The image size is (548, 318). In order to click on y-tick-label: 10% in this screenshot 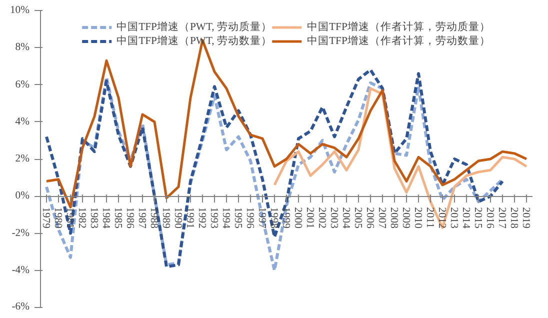, I will do `click(20, 10)`.